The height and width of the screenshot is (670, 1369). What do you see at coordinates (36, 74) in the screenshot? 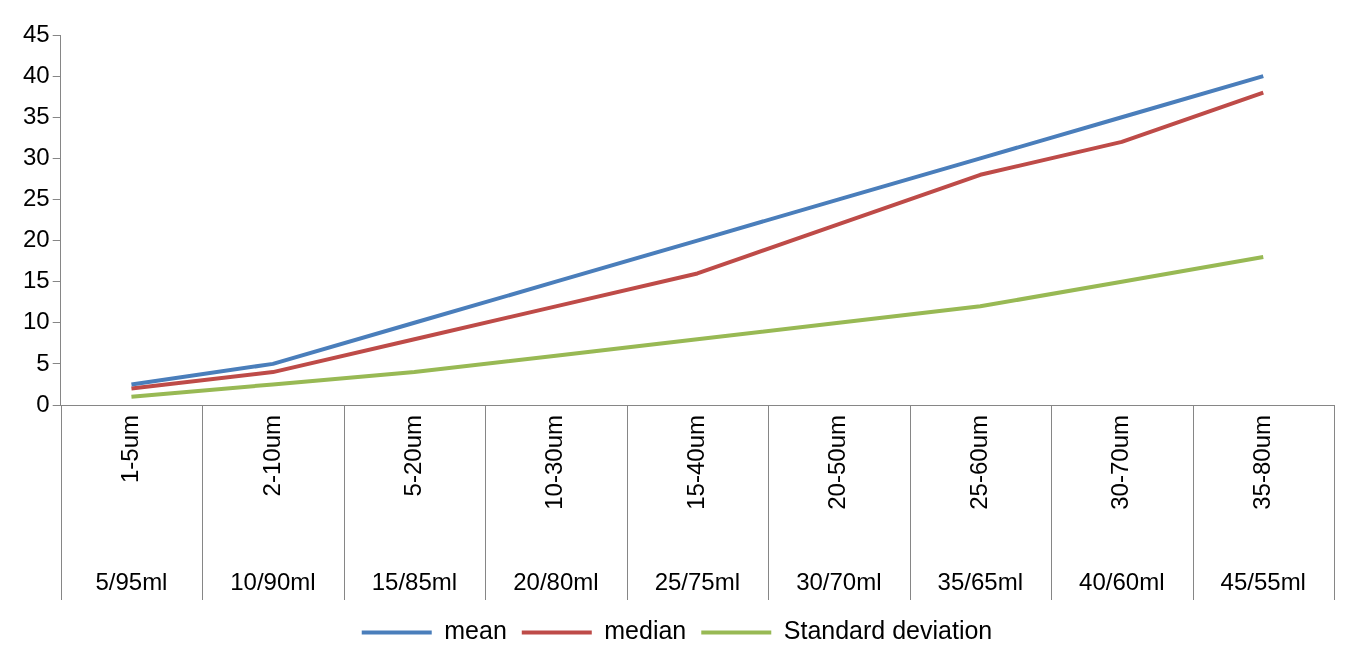
I see `y-tick-label: 40` at bounding box center [36, 74].